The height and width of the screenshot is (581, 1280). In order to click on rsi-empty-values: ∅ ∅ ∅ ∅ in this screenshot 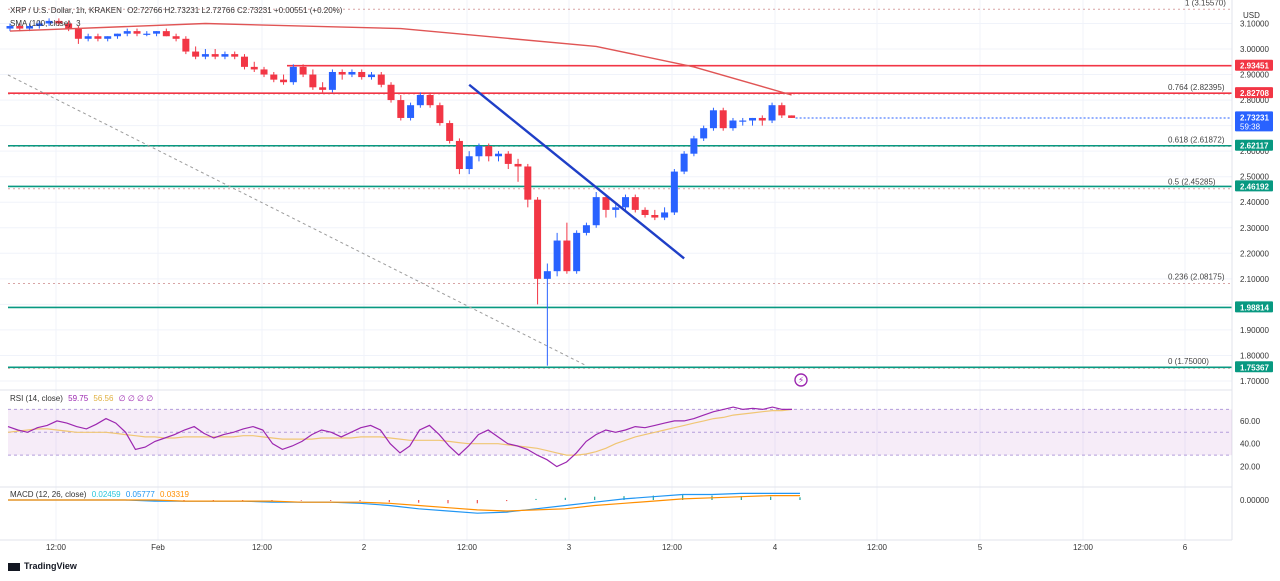, I will do `click(136, 398)`.